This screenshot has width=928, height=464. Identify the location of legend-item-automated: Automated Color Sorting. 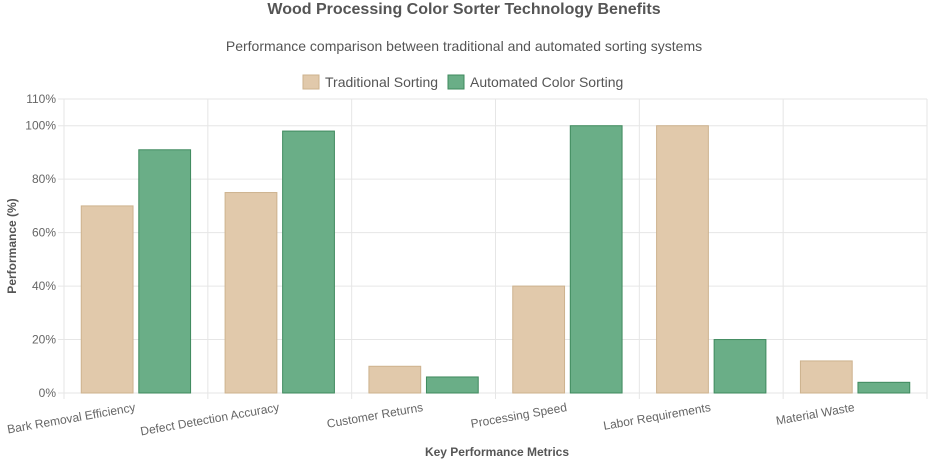
(535, 82).